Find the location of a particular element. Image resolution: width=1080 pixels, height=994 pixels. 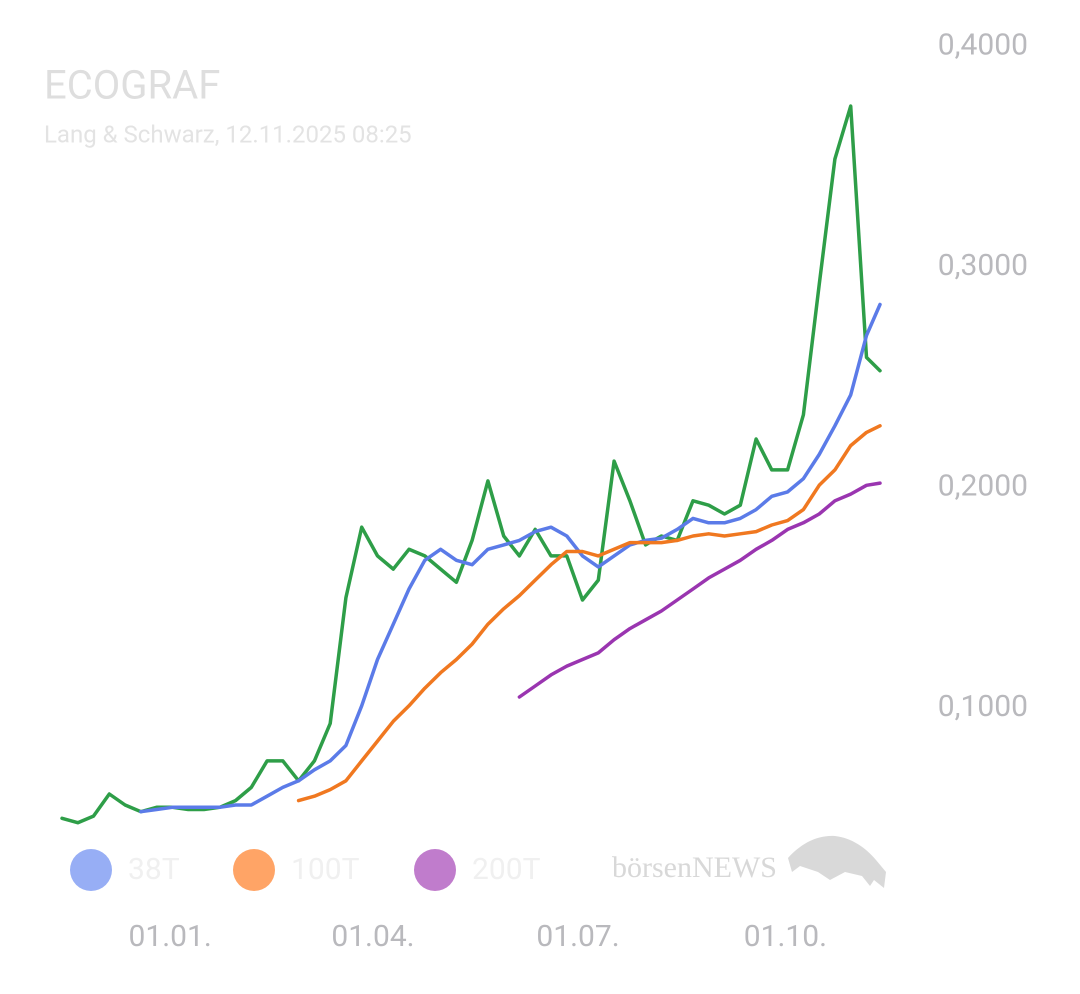

legend-label: 38T is located at coordinates (154, 869).